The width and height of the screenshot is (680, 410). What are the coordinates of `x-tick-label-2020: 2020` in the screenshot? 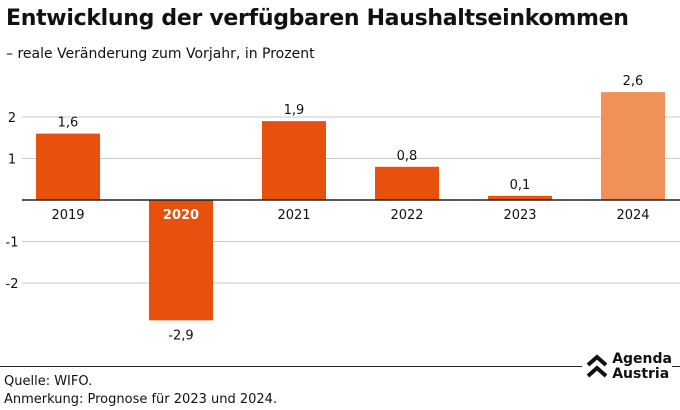 It's located at (181, 215).